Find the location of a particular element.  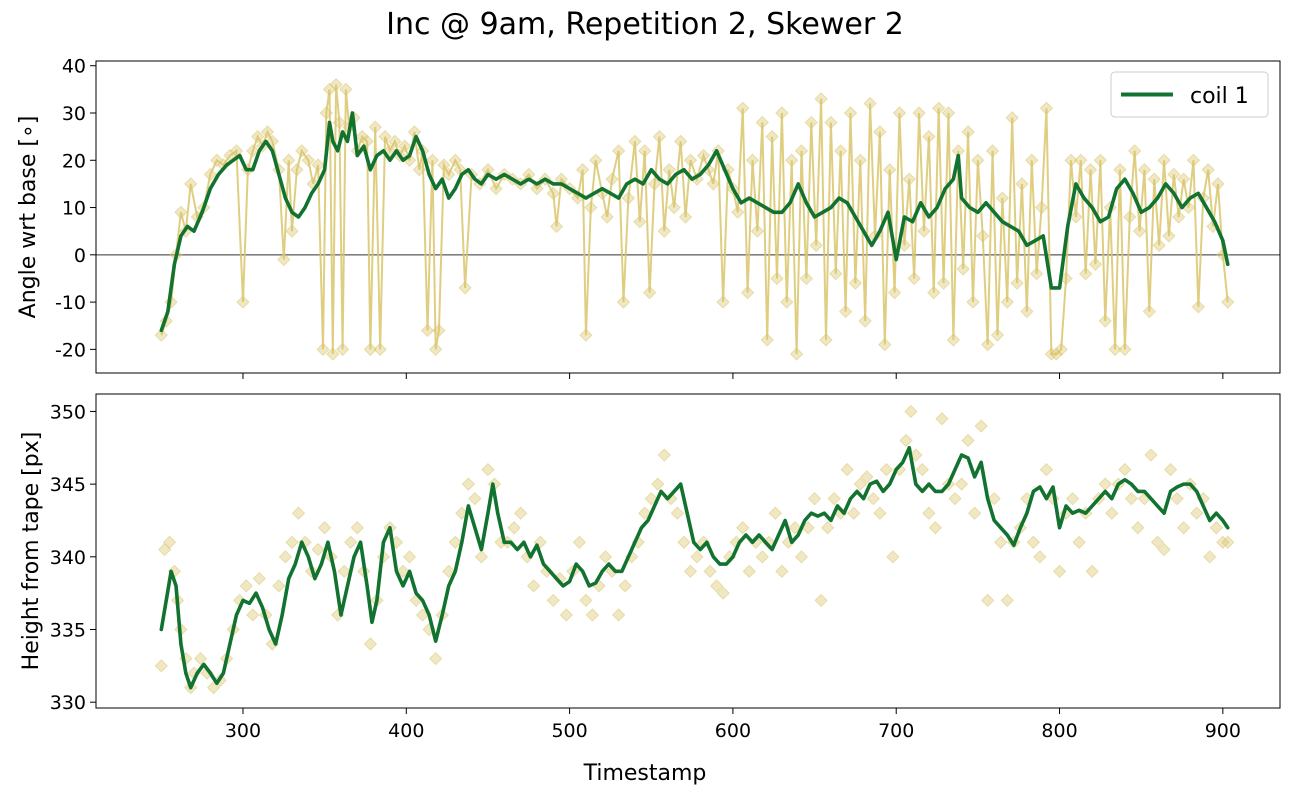

angle-y-tick-label: -20 is located at coordinates (70, 350).